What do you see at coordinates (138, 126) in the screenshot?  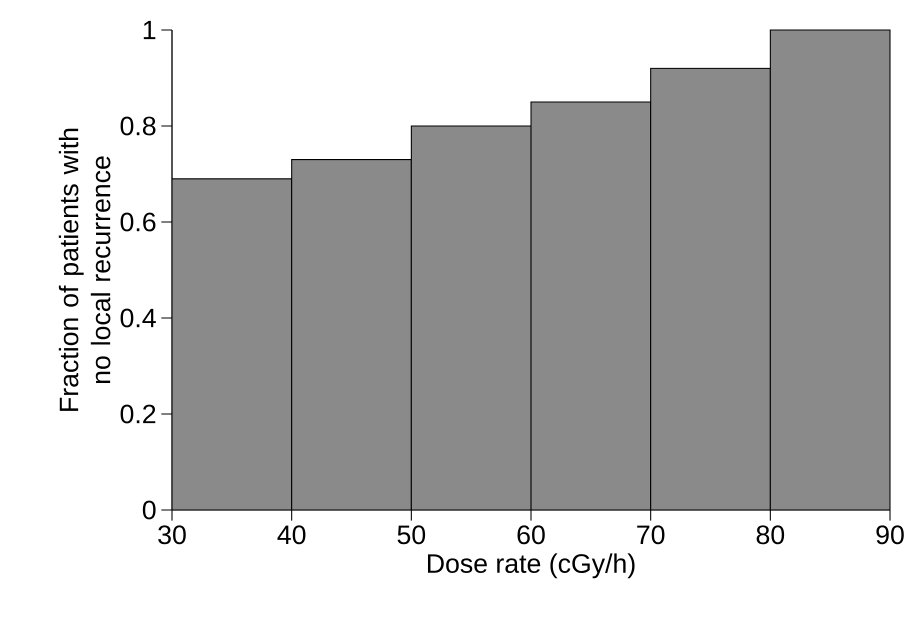 I see `y-tick-label: 0.8` at bounding box center [138, 126].